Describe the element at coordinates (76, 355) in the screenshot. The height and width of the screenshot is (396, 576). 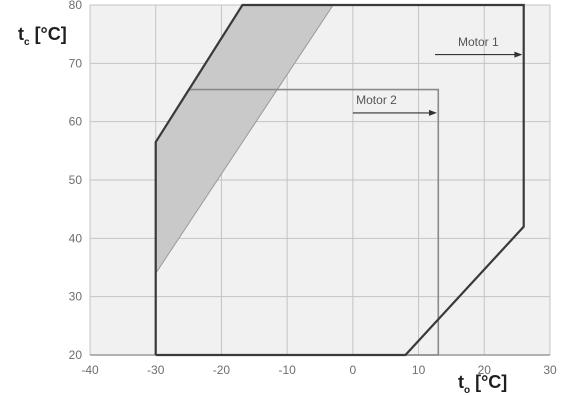
I see `y-tick-label: 20` at that location.